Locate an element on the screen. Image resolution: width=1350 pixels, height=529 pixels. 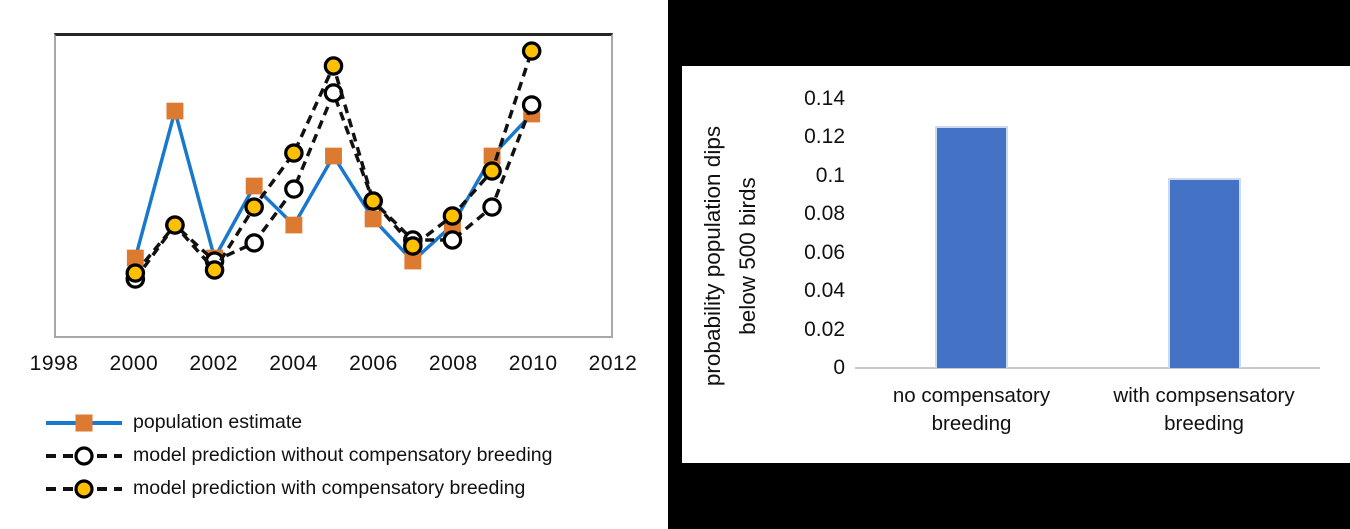
y-axis-title-line2: below 500 birds is located at coordinates (747, 256).